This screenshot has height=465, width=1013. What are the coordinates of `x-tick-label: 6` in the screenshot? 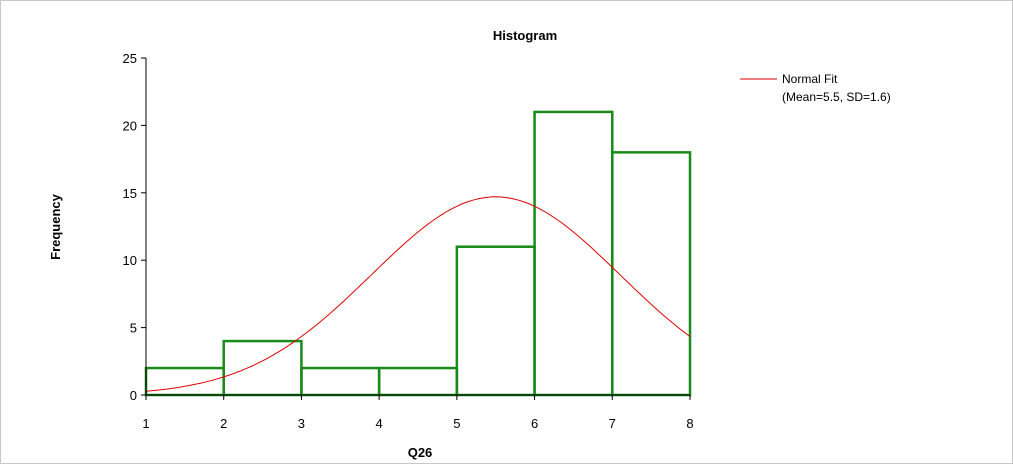 It's located at (534, 423).